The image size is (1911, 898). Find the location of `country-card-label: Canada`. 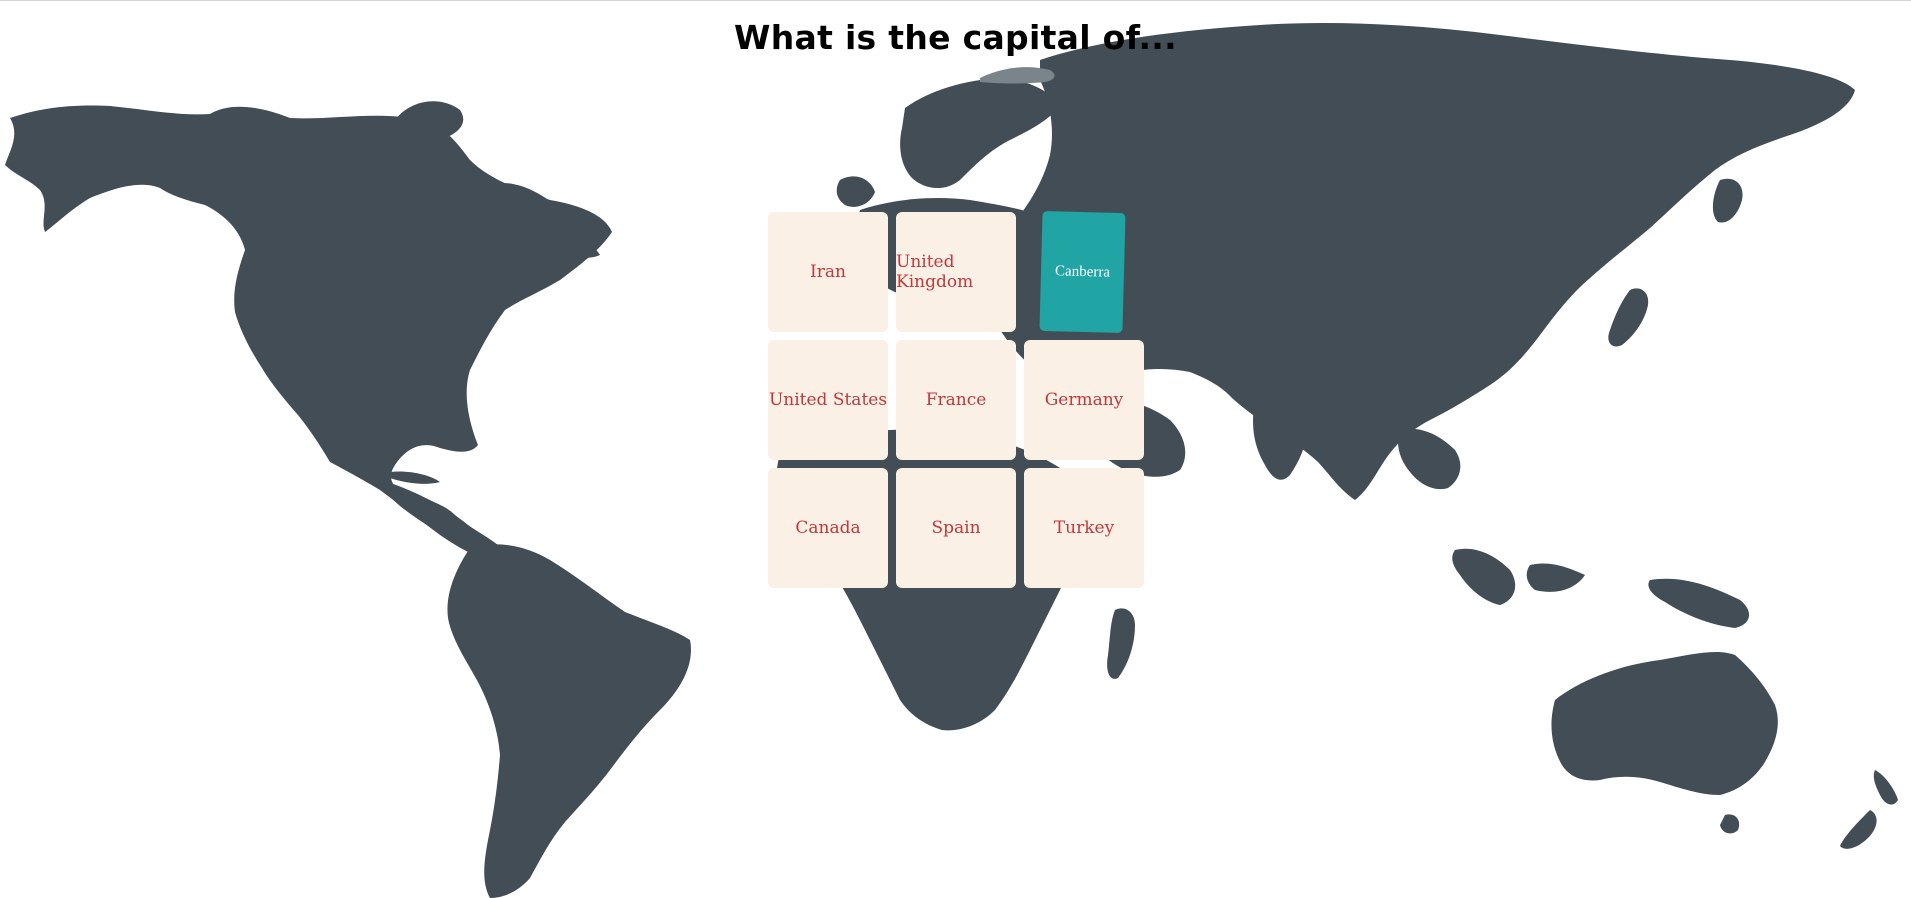

country-card-label: Canada is located at coordinates (828, 528).